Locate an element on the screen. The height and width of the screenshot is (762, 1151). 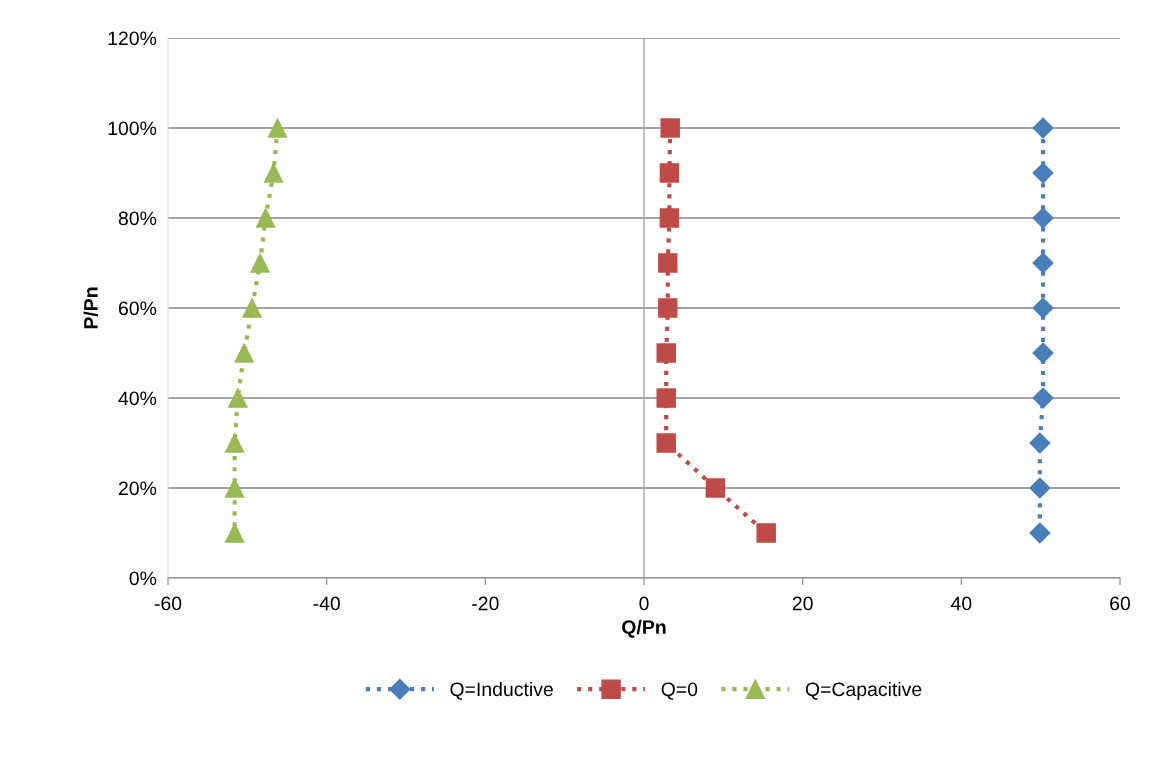
legend-label: Q=Inductive is located at coordinates (501, 690).